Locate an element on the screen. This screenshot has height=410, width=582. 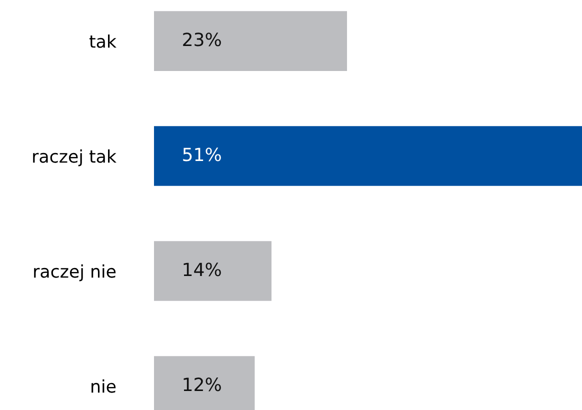
data-label: 51% is located at coordinates (202, 155).